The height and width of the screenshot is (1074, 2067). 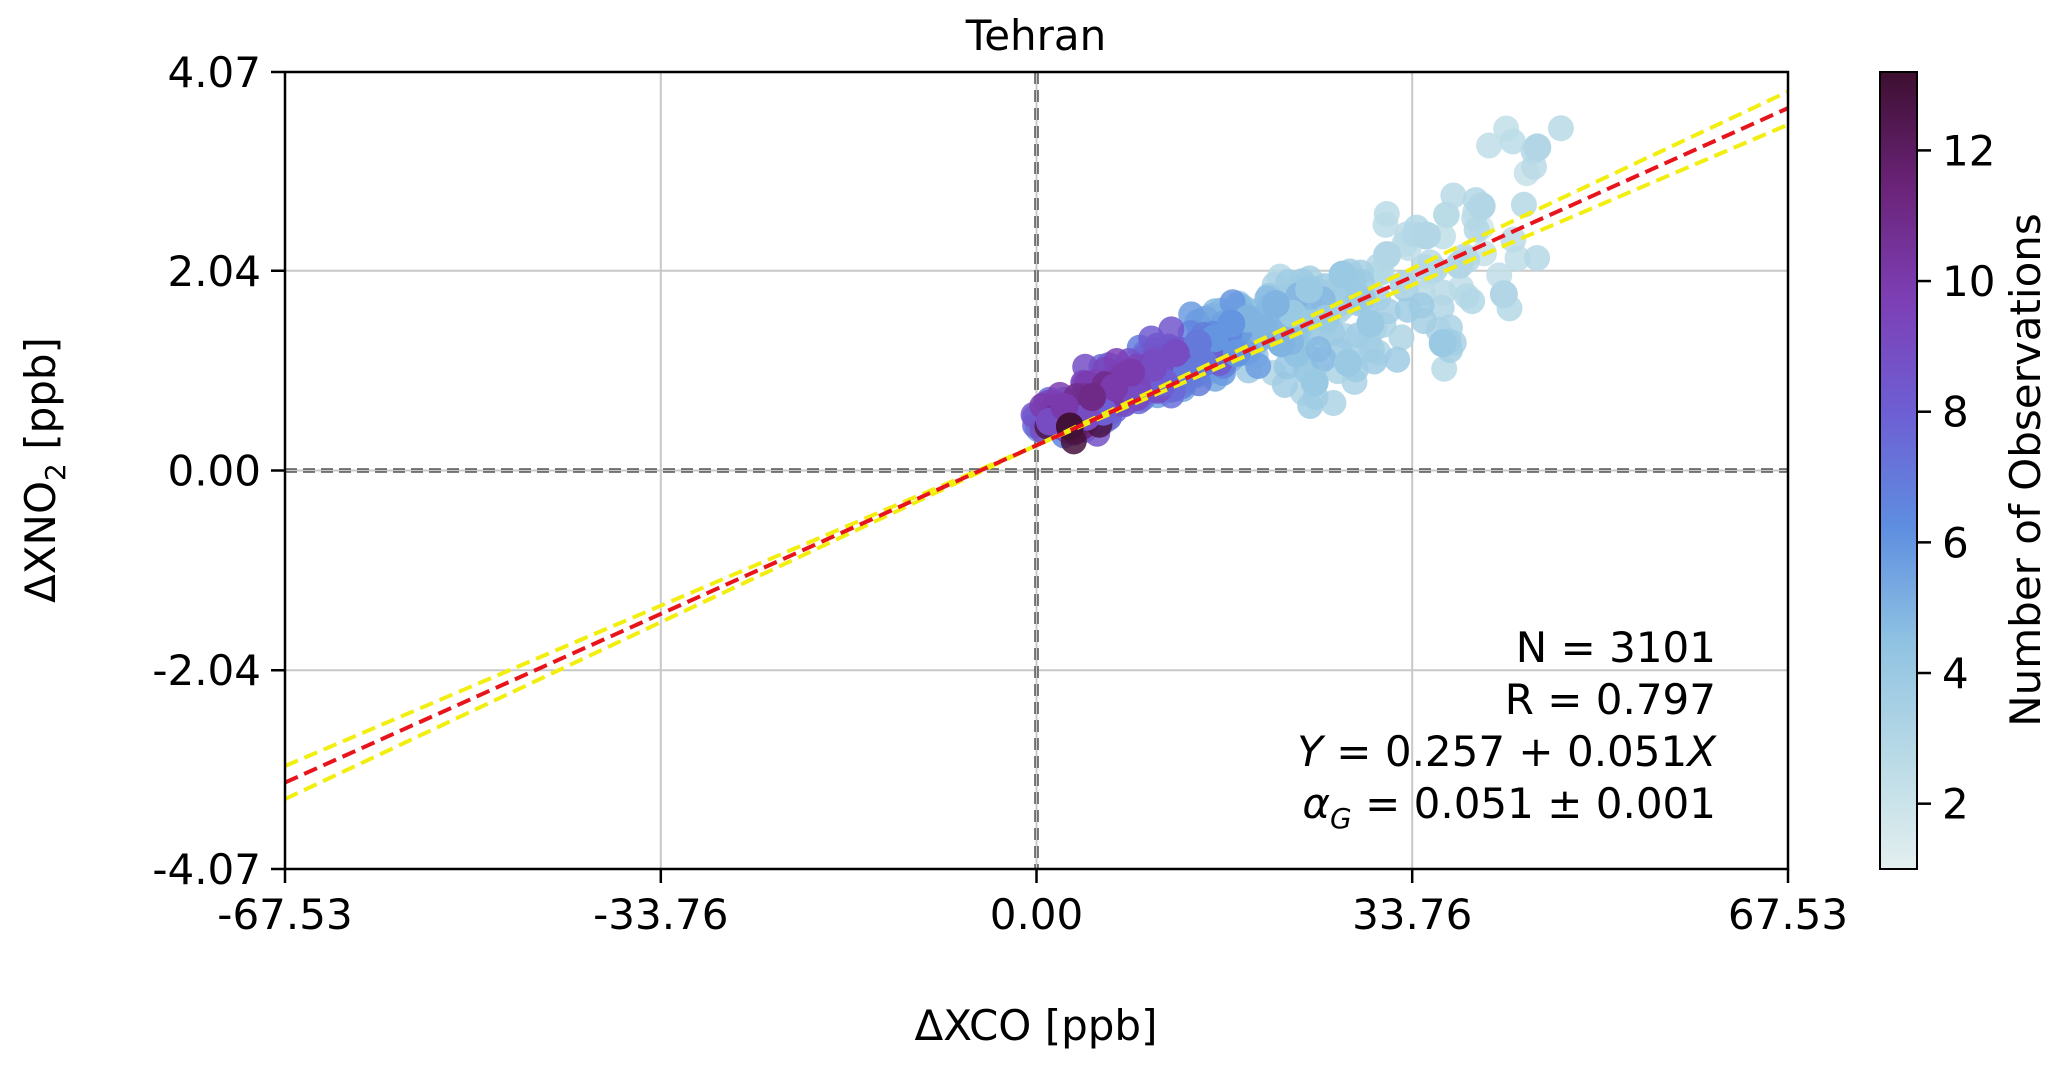 What do you see at coordinates (1968, 281) in the screenshot?
I see `colorbar-tick-label: 10` at bounding box center [1968, 281].